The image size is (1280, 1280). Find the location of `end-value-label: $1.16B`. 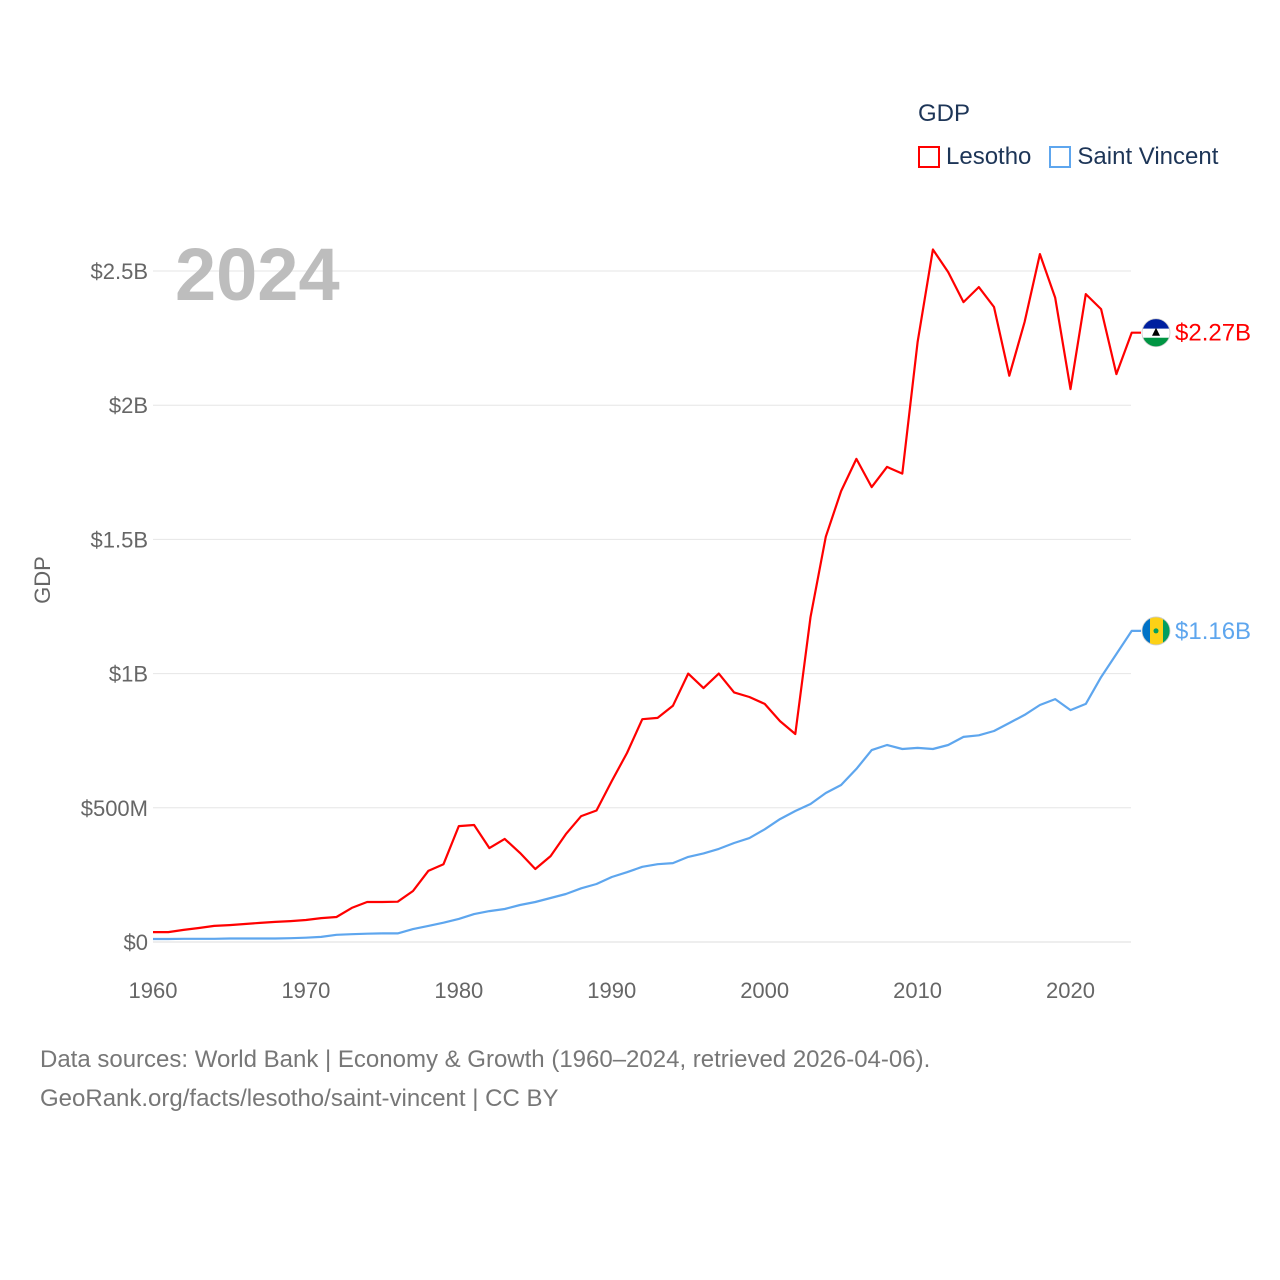

end-value-label: $1.16B is located at coordinates (1213, 631).